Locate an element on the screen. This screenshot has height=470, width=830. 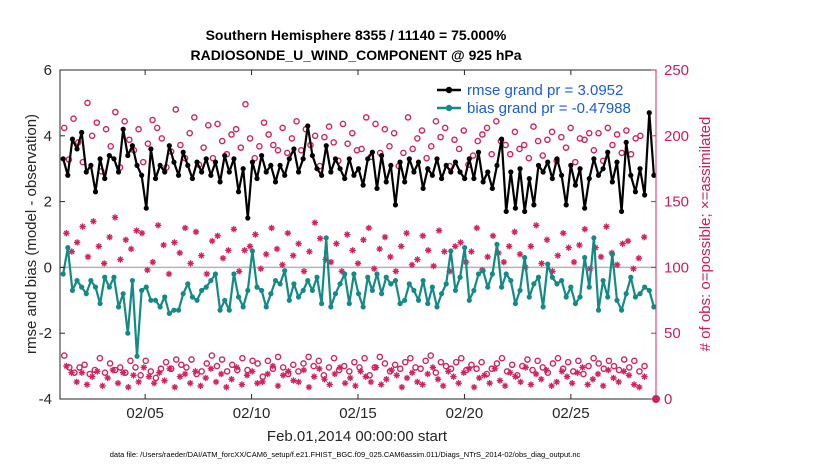
y-tick-label: -4 is located at coordinates (45, 399).